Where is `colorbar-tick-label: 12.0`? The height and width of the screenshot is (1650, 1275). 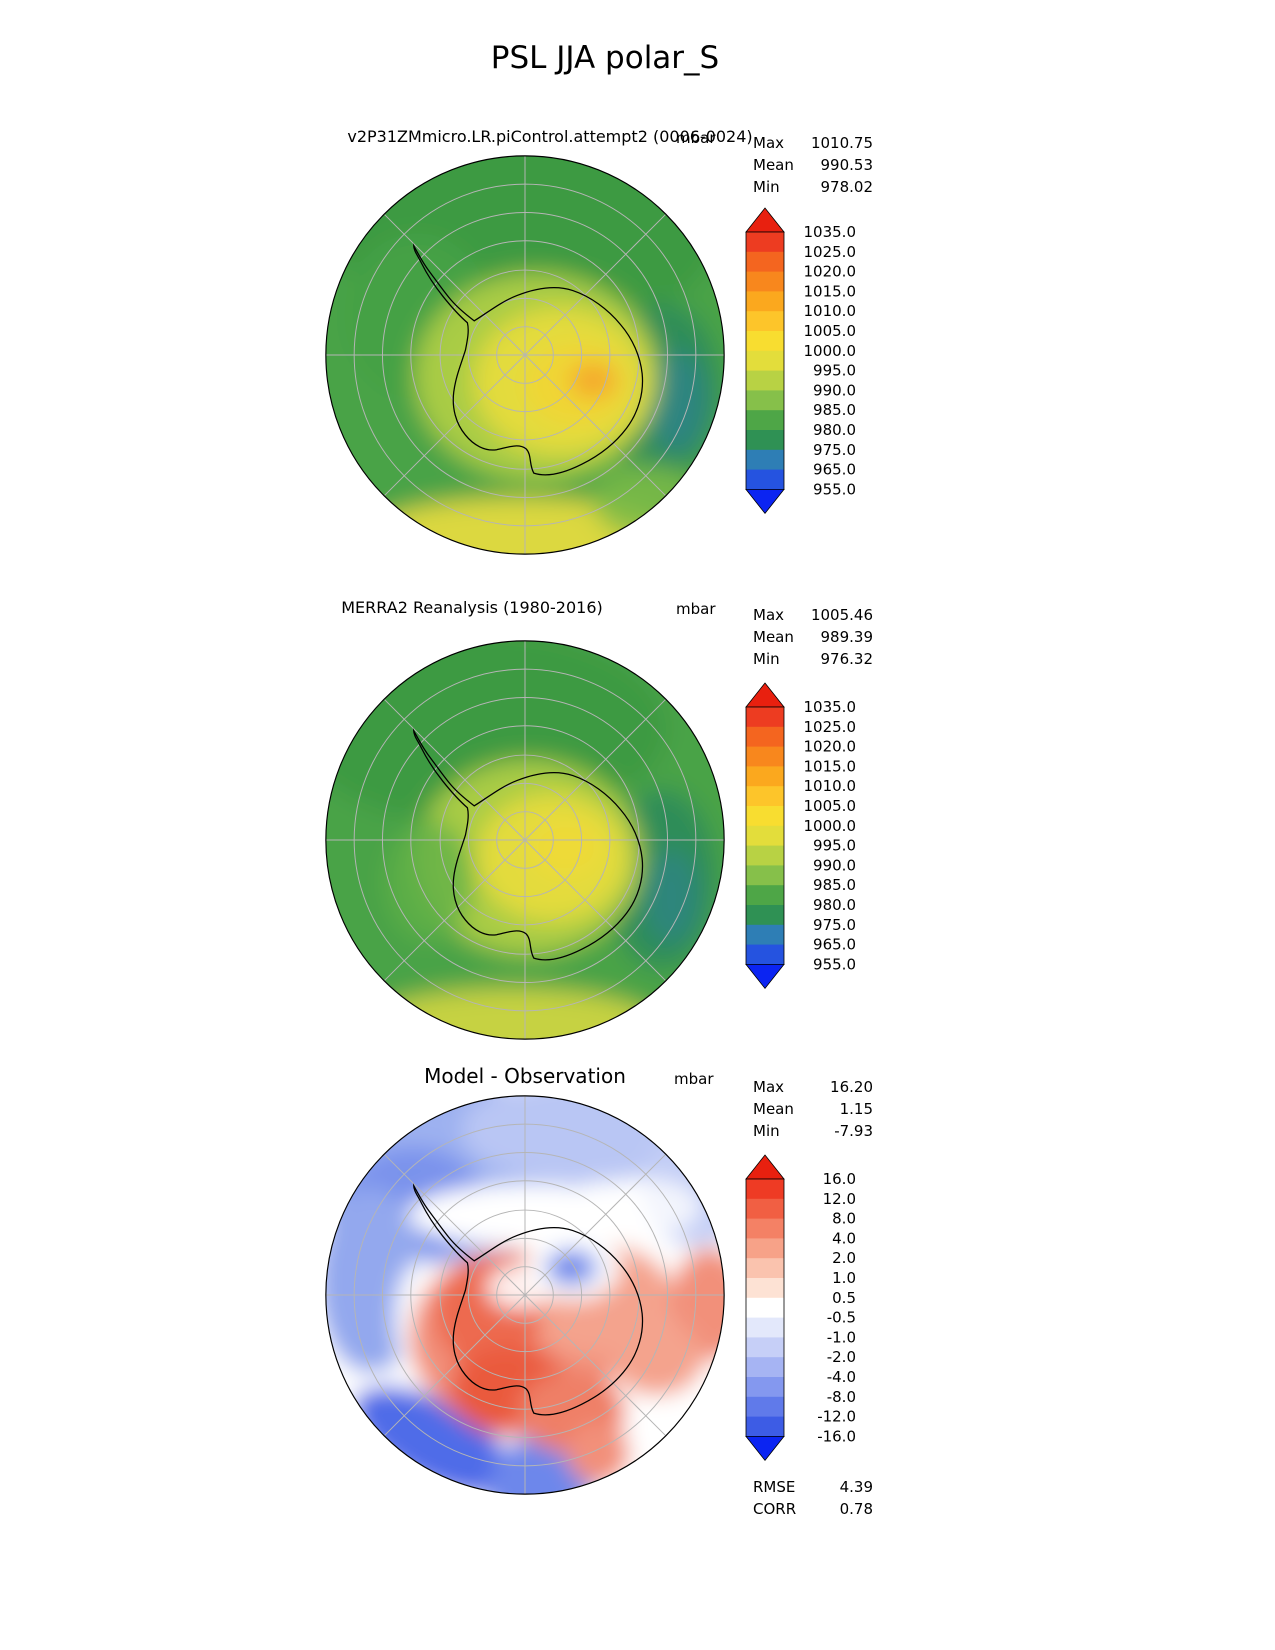 colorbar-tick-label: 12.0 is located at coordinates (839, 1199).